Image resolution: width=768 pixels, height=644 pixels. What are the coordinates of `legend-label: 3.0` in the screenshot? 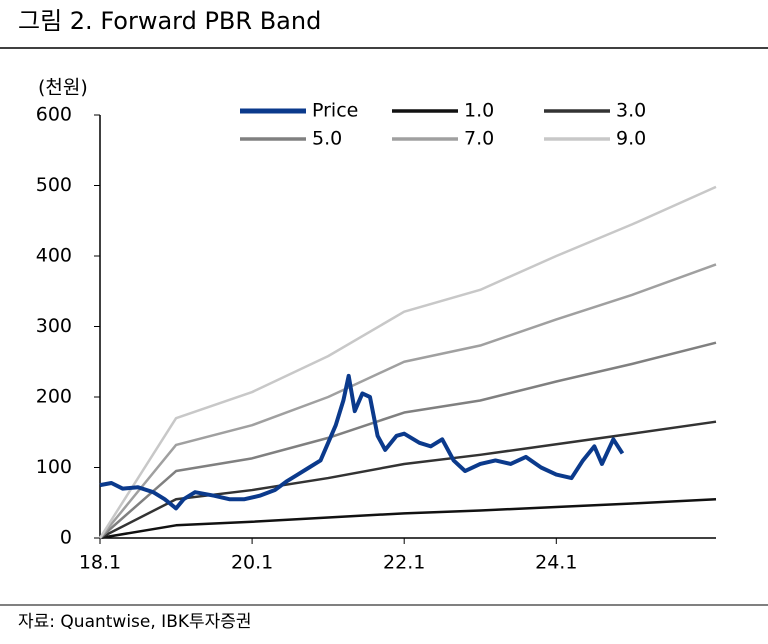 It's located at (631, 111).